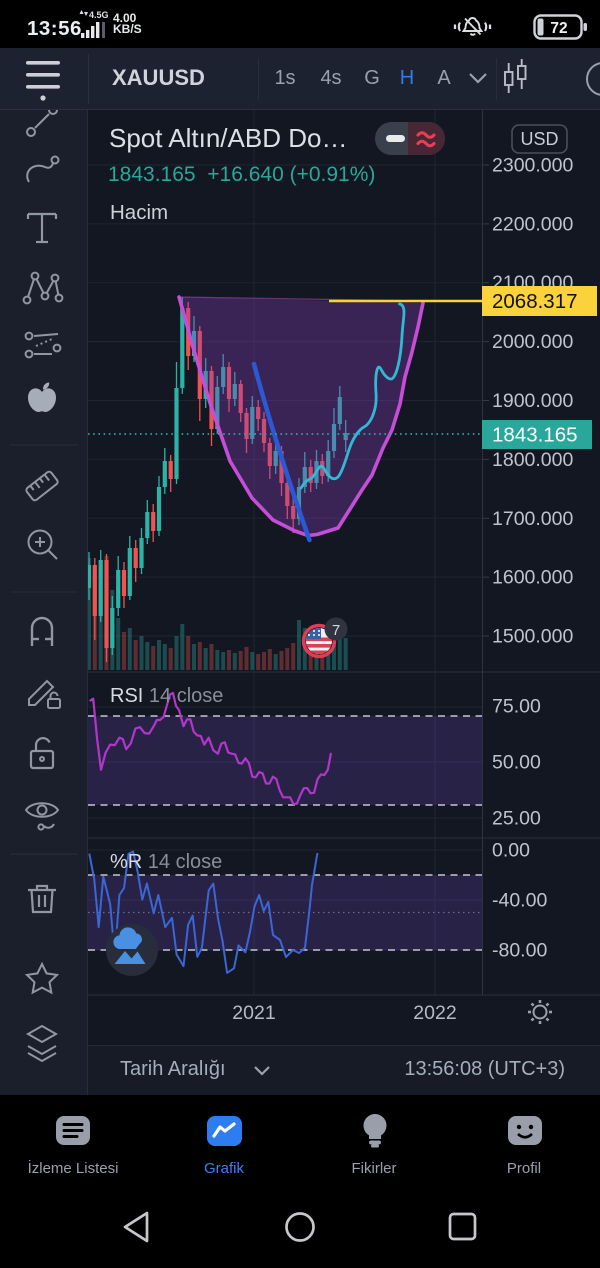  Describe the element at coordinates (516, 763) in the screenshot. I see `svg-text: 50.00` at that location.